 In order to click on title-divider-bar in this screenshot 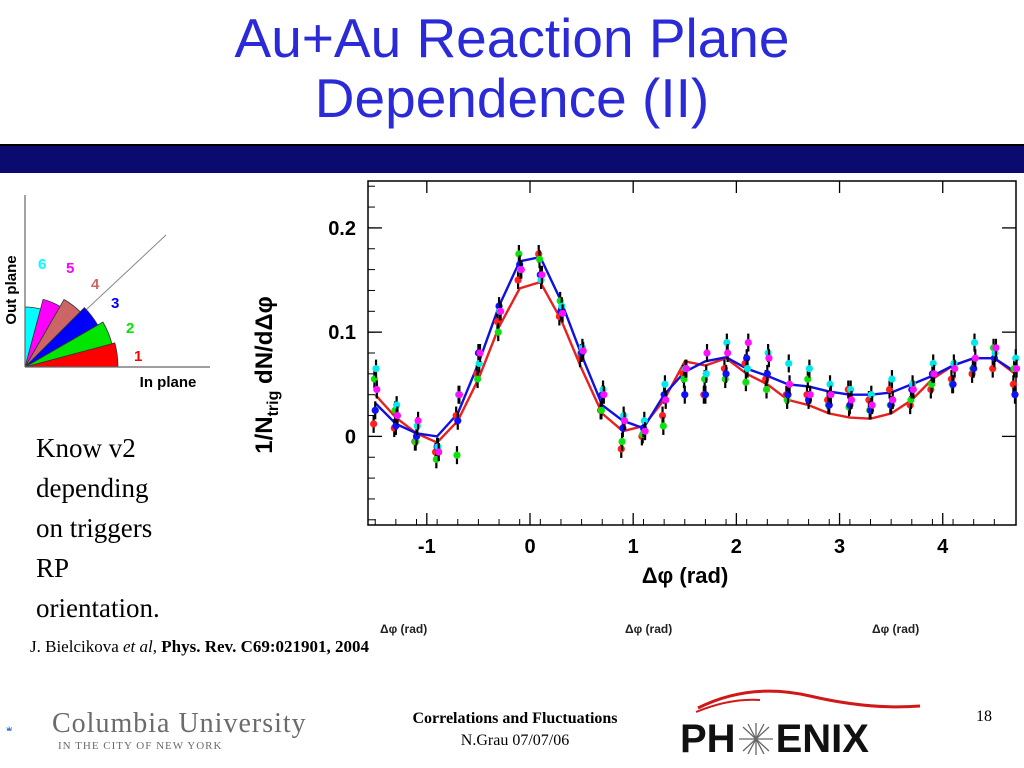, I will do `click(512, 158)`.